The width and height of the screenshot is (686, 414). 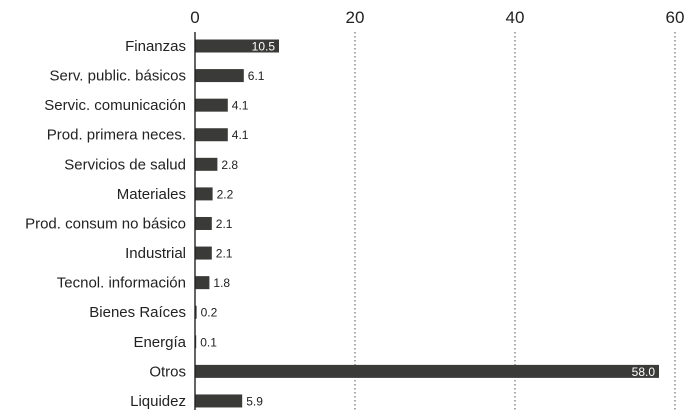 I want to click on category-label: Industrial, so click(x=155, y=253).